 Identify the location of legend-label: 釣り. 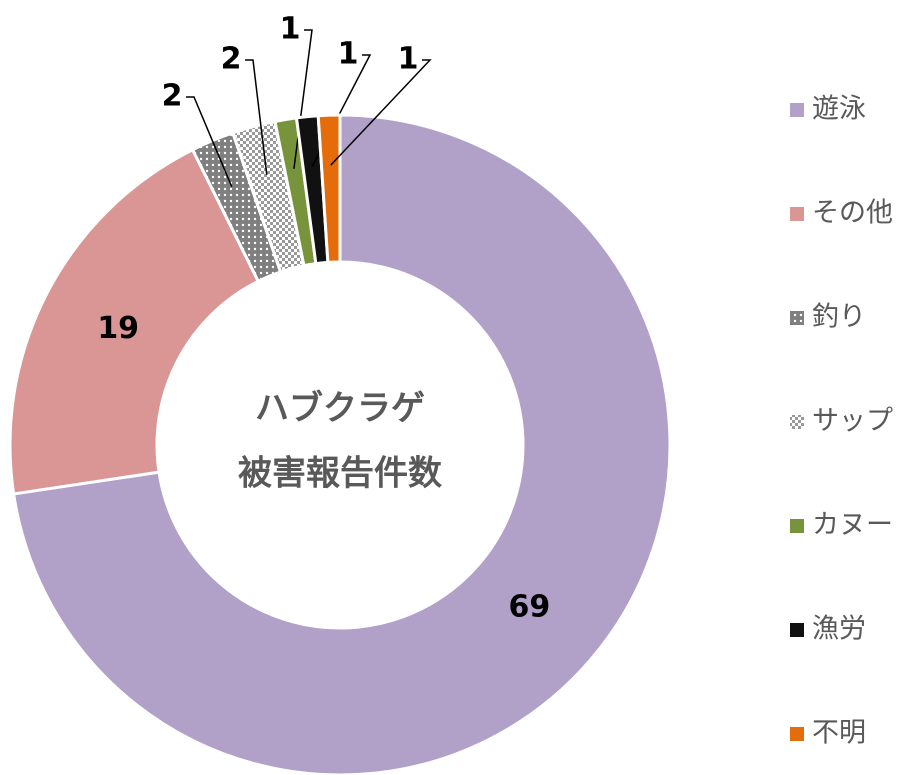
(839, 317).